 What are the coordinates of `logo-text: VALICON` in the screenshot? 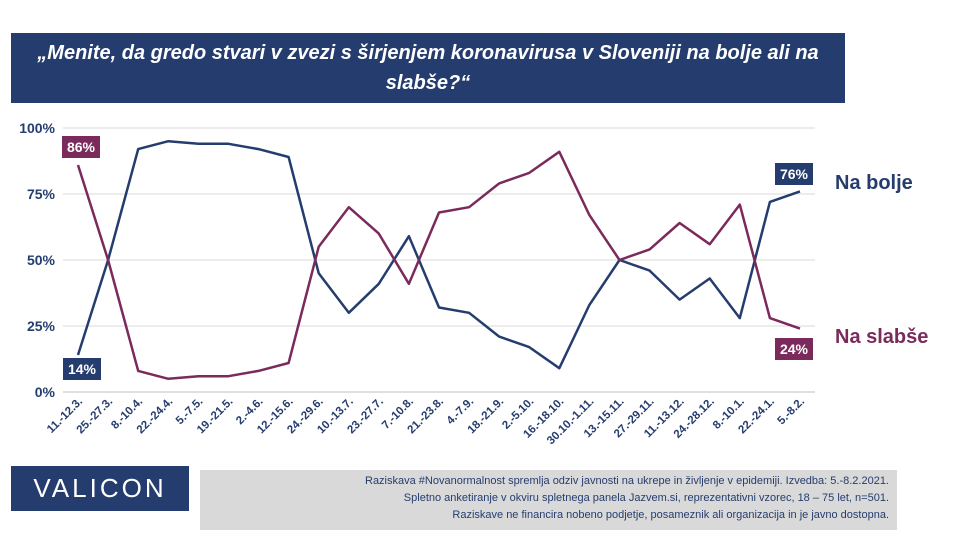 It's located at (100, 488).